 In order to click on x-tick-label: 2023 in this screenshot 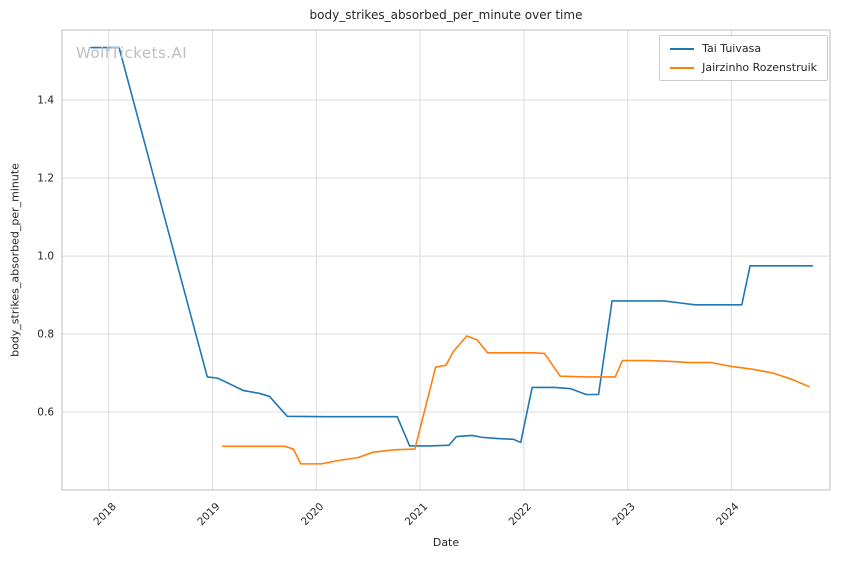, I will do `click(623, 514)`.